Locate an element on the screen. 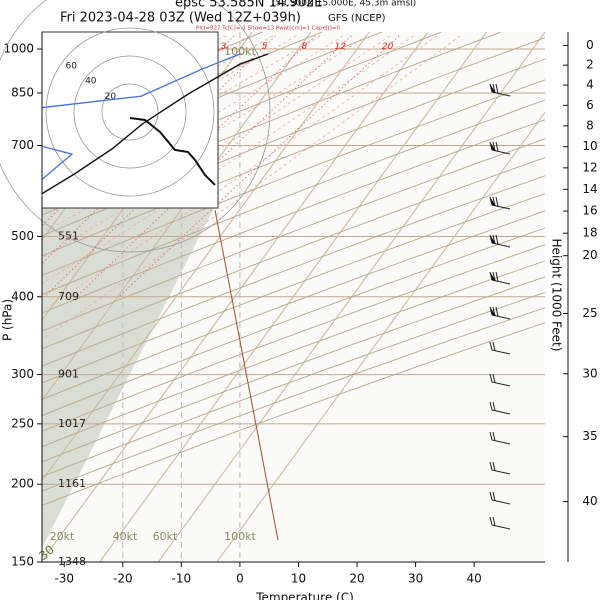 This screenshot has width=600, height=600. x-tick-label: -10 is located at coordinates (182, 579).